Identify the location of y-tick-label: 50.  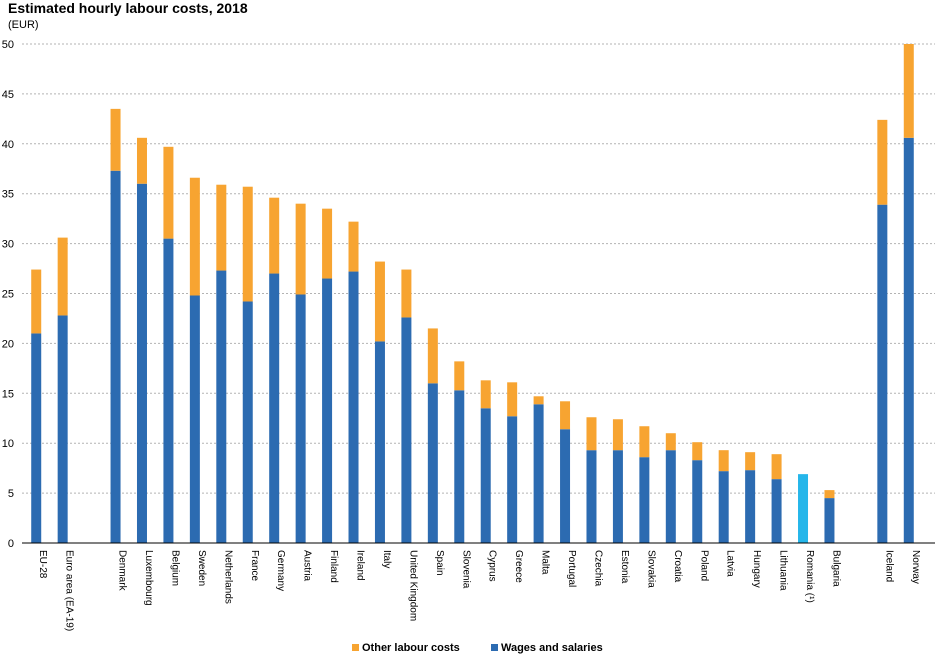
(8, 45).